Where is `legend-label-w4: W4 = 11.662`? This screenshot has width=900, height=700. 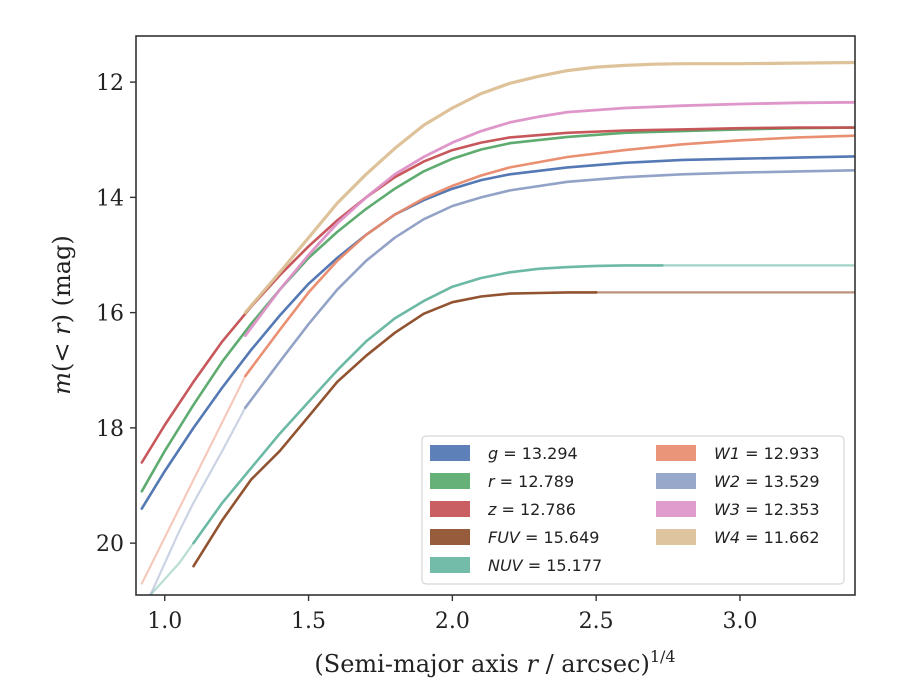
legend-label-w4: W4 = 11.662 is located at coordinates (767, 537).